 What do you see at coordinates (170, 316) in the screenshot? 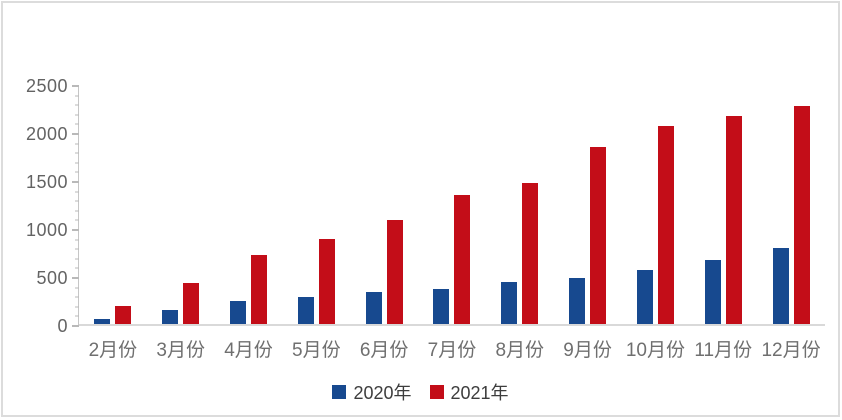
I see `bar-2020年-3月份` at bounding box center [170, 316].